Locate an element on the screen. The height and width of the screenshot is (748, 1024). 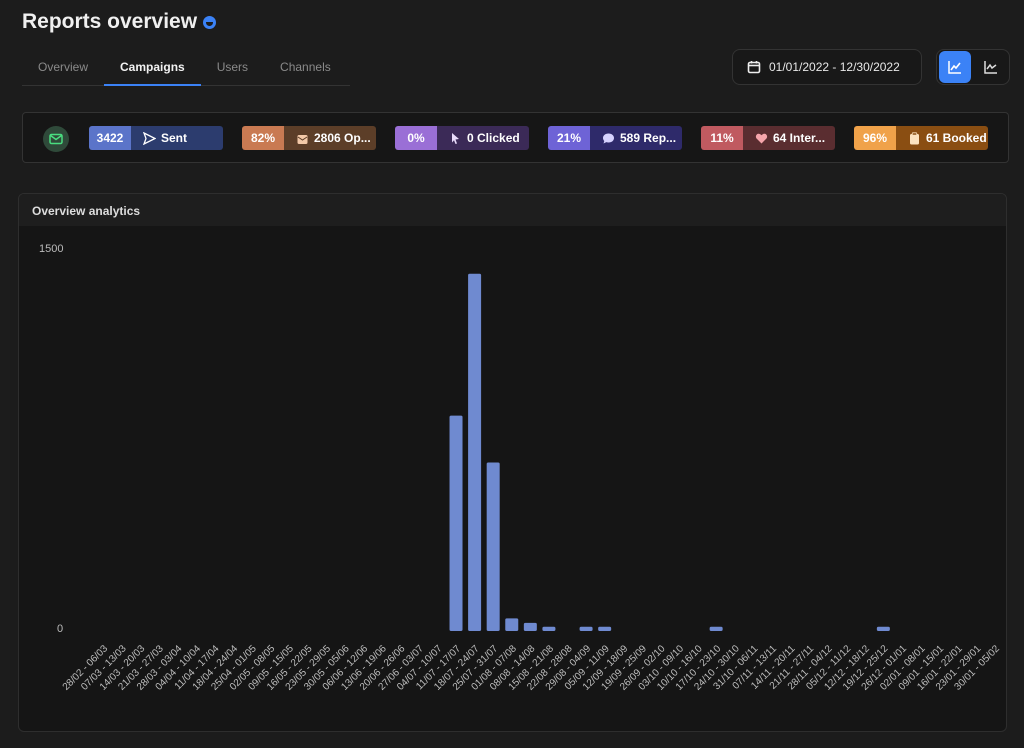
stat-sent-label: Sent is located at coordinates (174, 138).